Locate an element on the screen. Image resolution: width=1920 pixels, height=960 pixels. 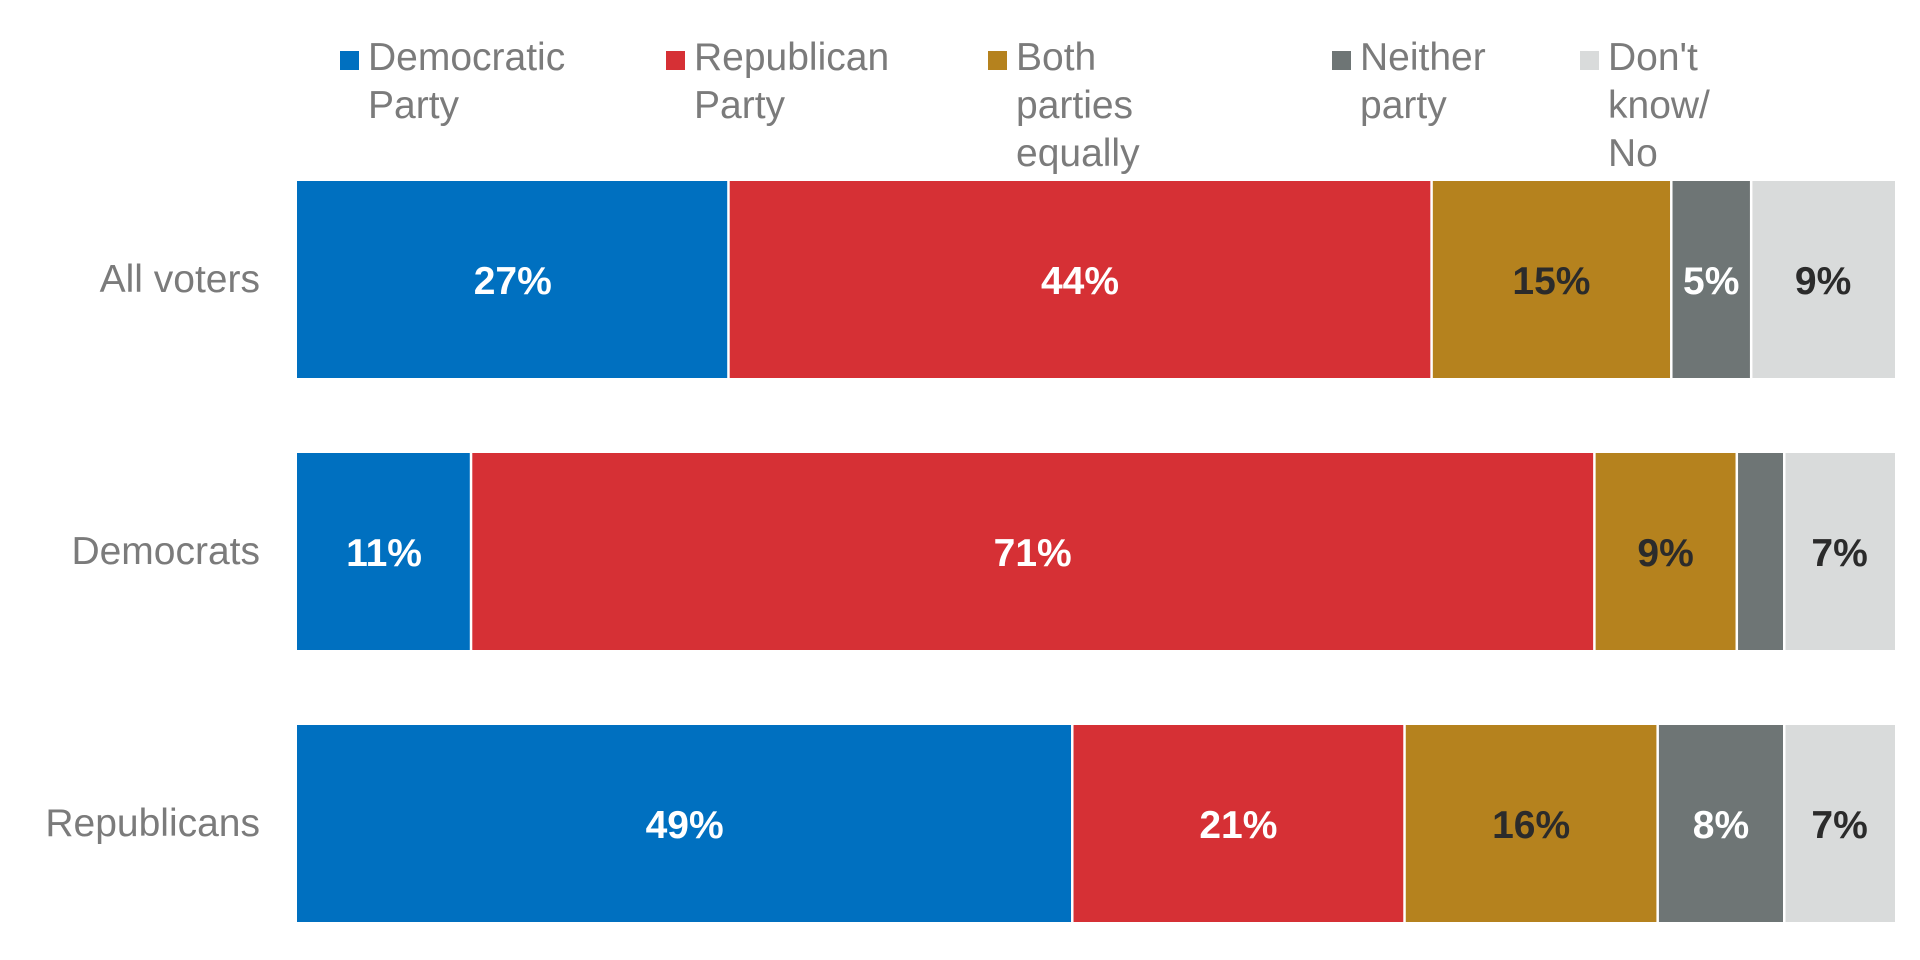
legend-label-line: Republican is located at coordinates (792, 57).